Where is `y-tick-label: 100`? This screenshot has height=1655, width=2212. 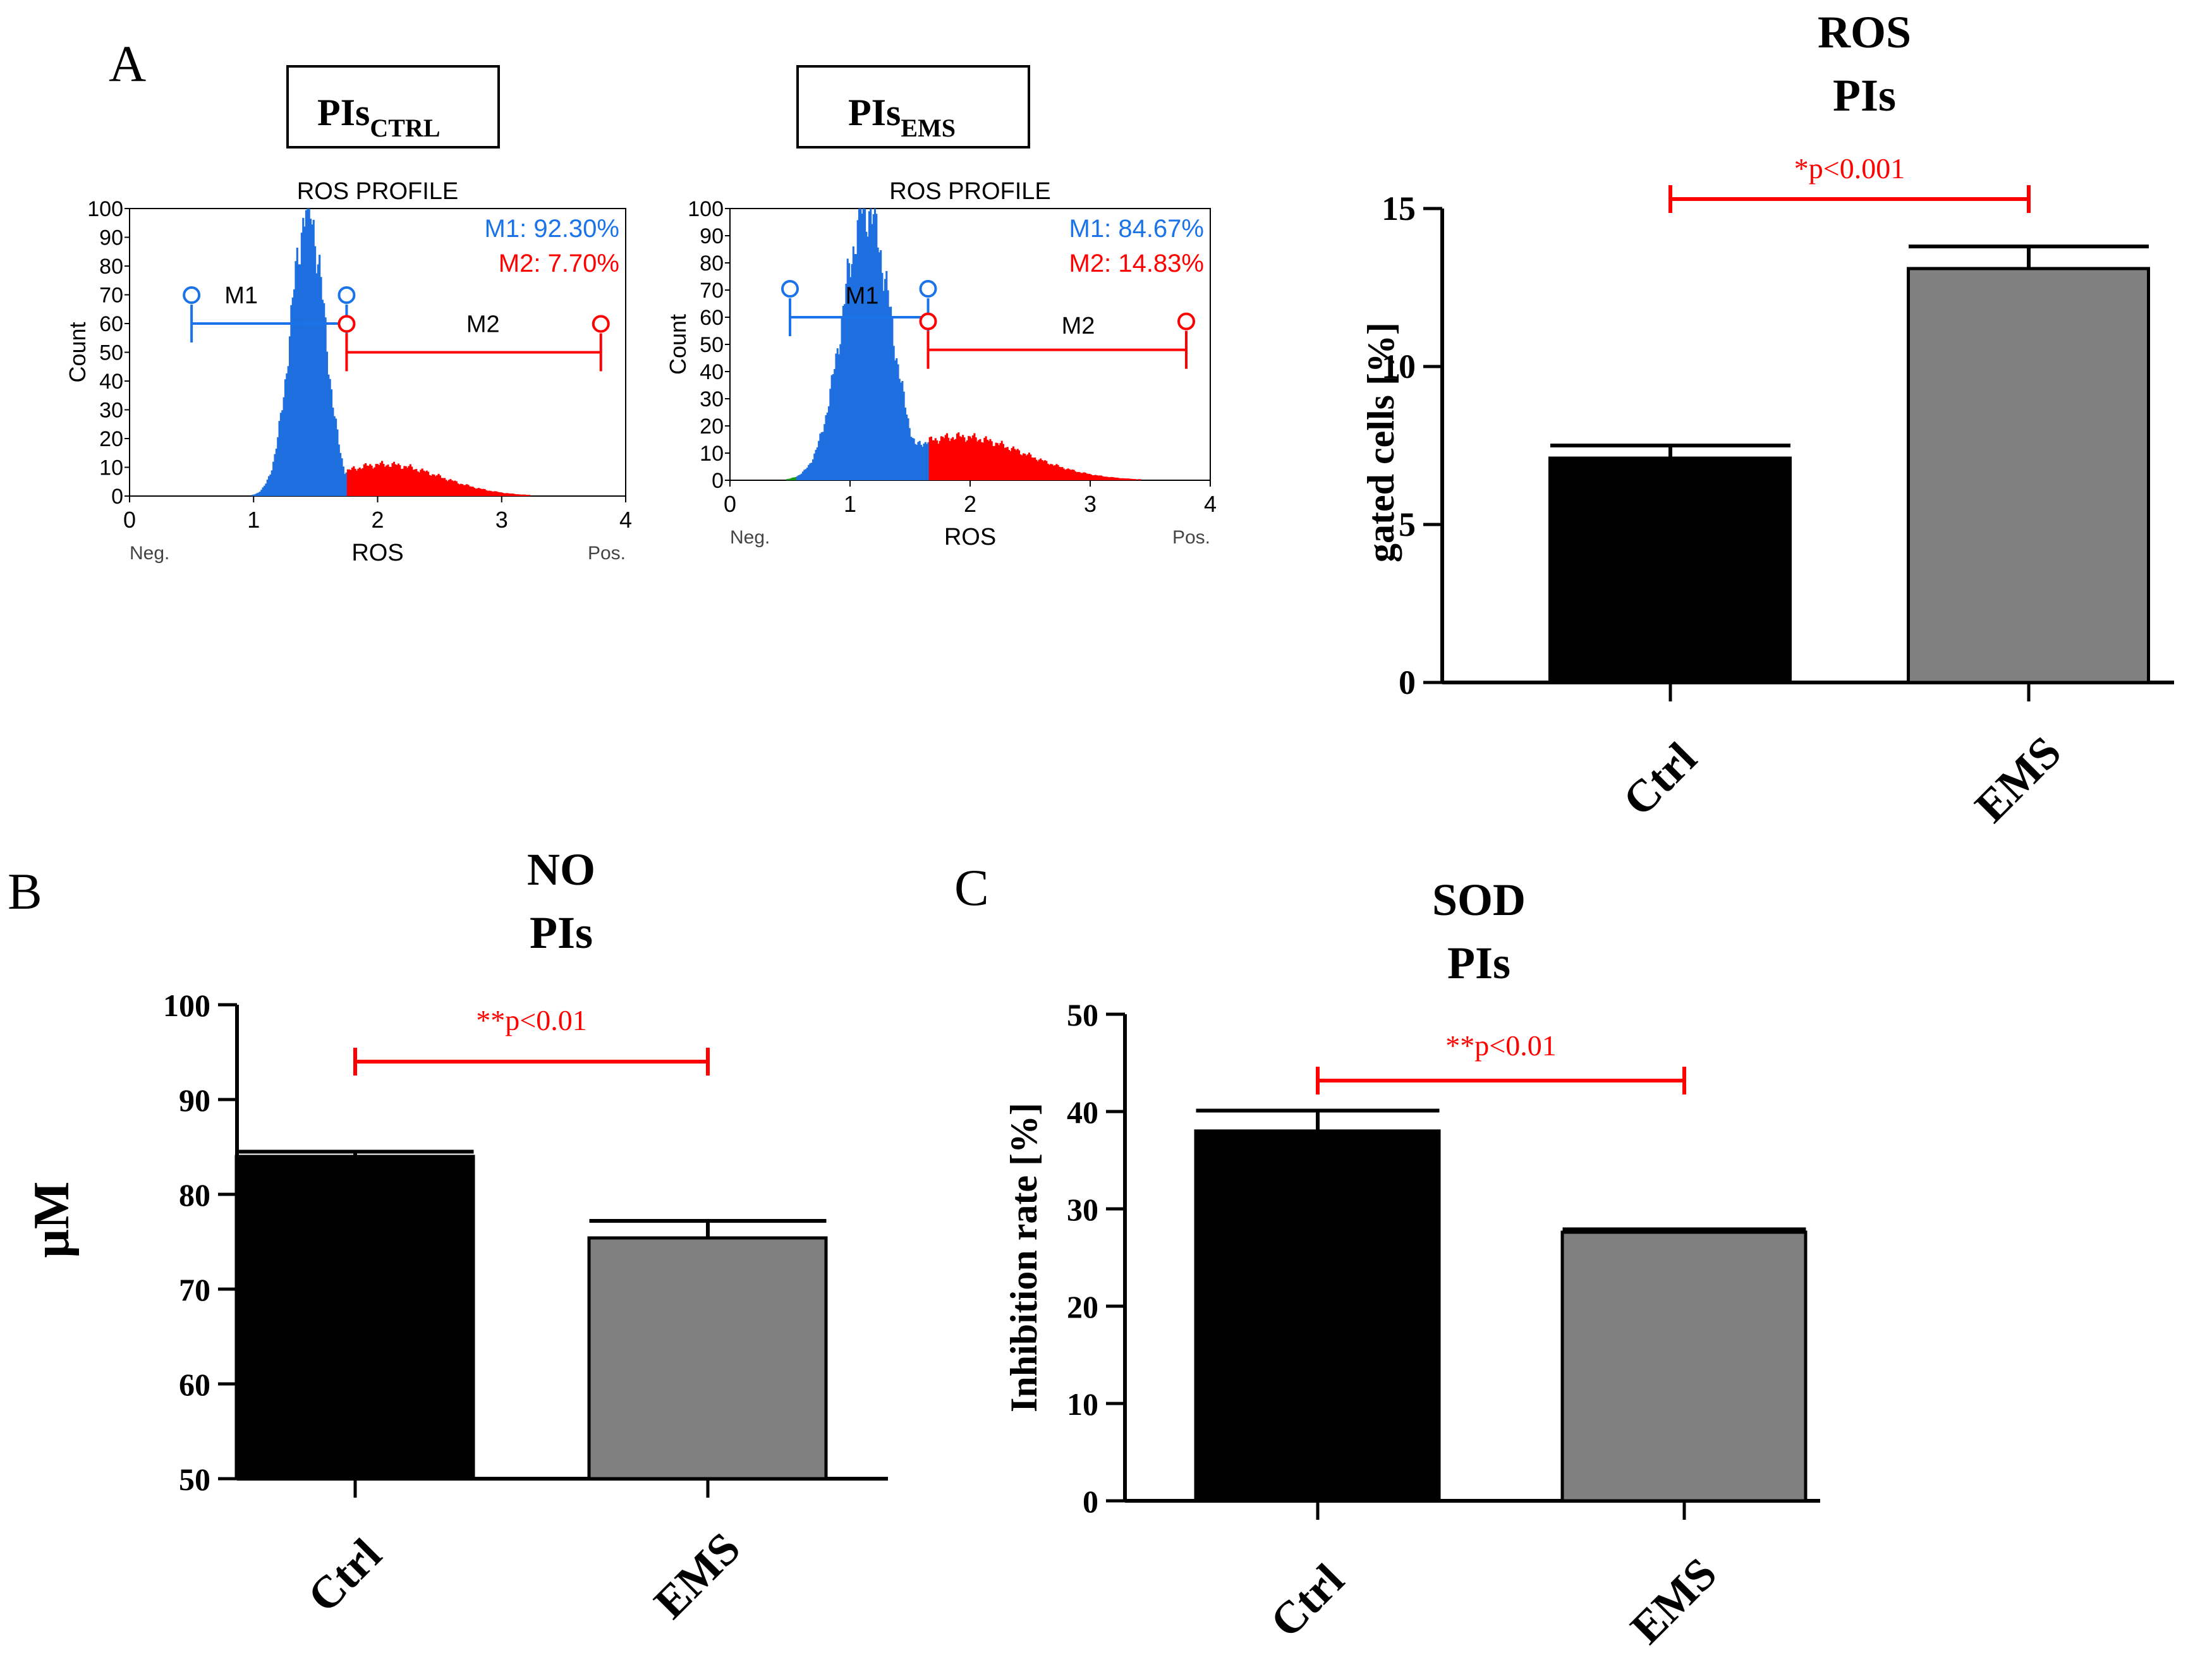 y-tick-label: 100 is located at coordinates (706, 209).